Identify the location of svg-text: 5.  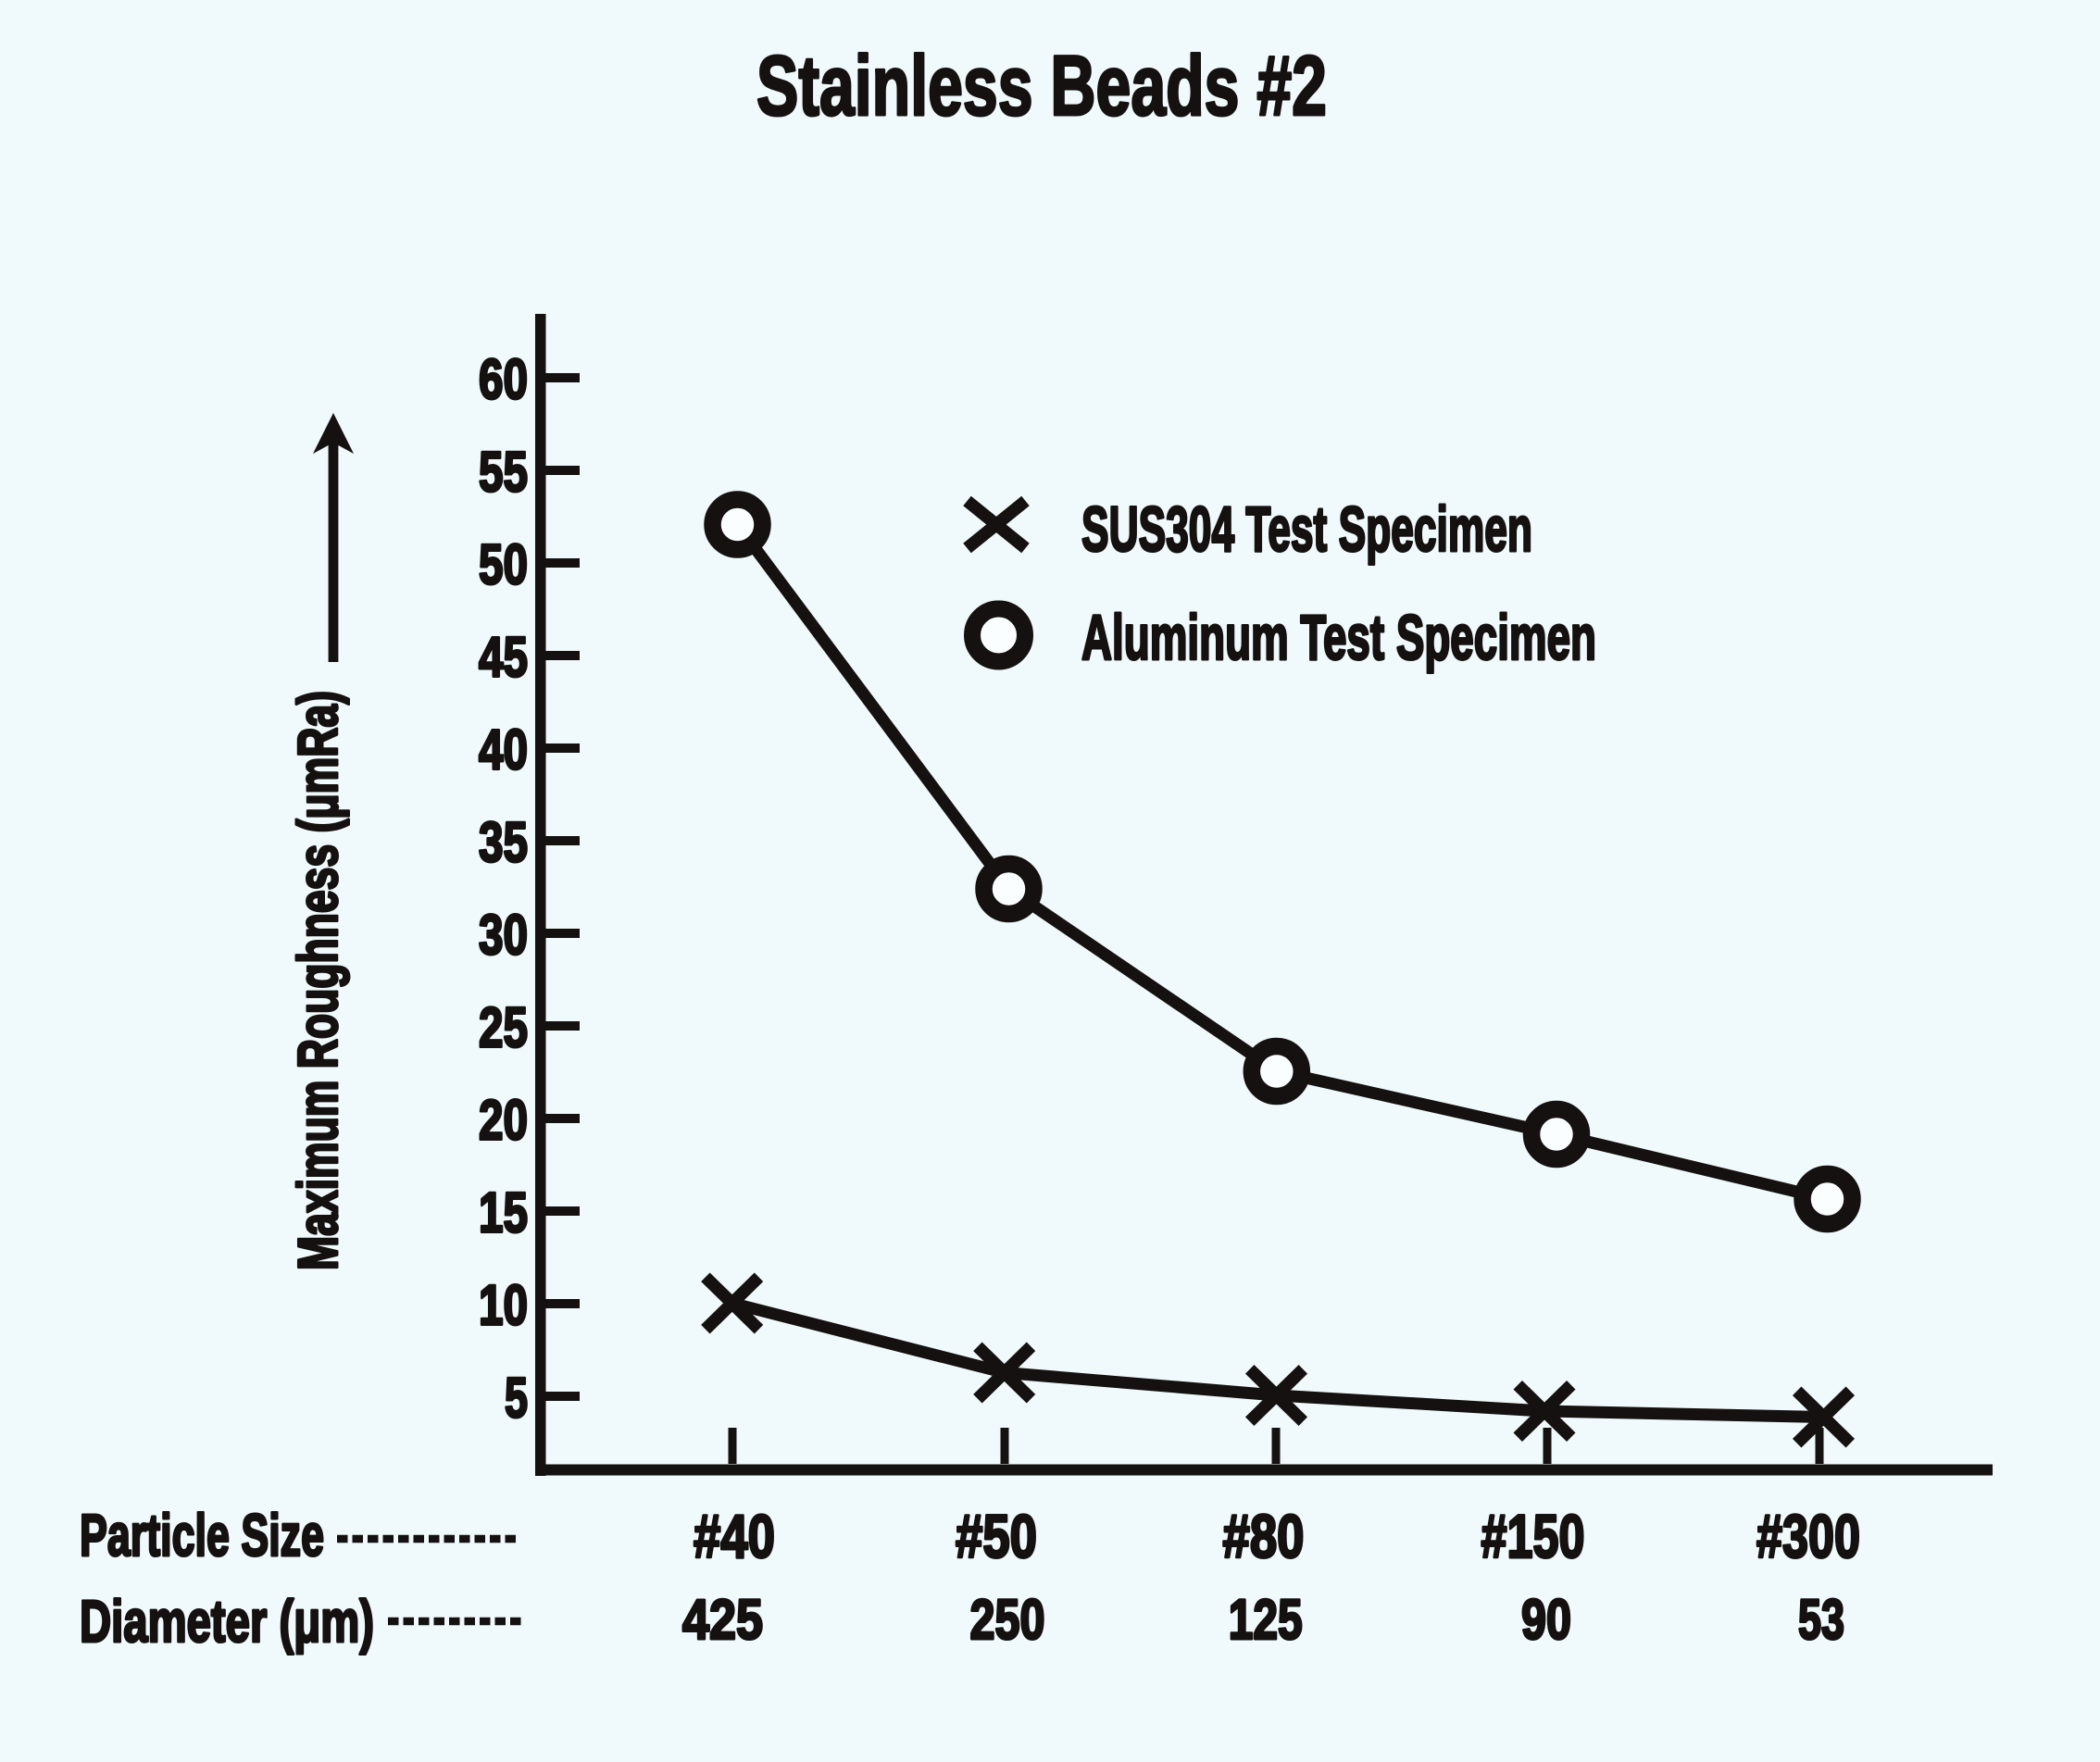
(516, 1398).